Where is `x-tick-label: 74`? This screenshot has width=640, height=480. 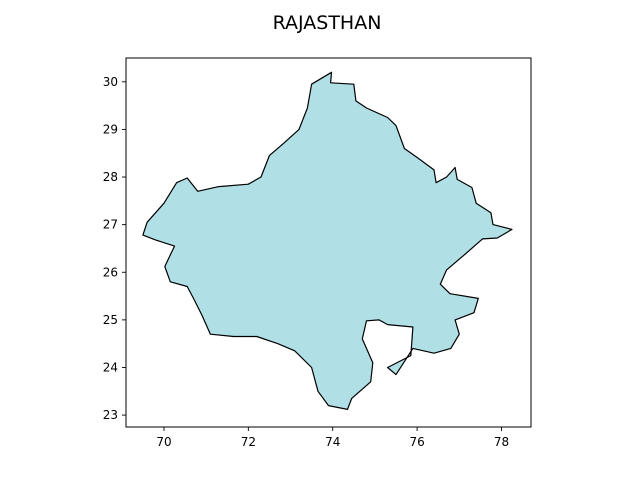 x-tick-label: 74 is located at coordinates (332, 442).